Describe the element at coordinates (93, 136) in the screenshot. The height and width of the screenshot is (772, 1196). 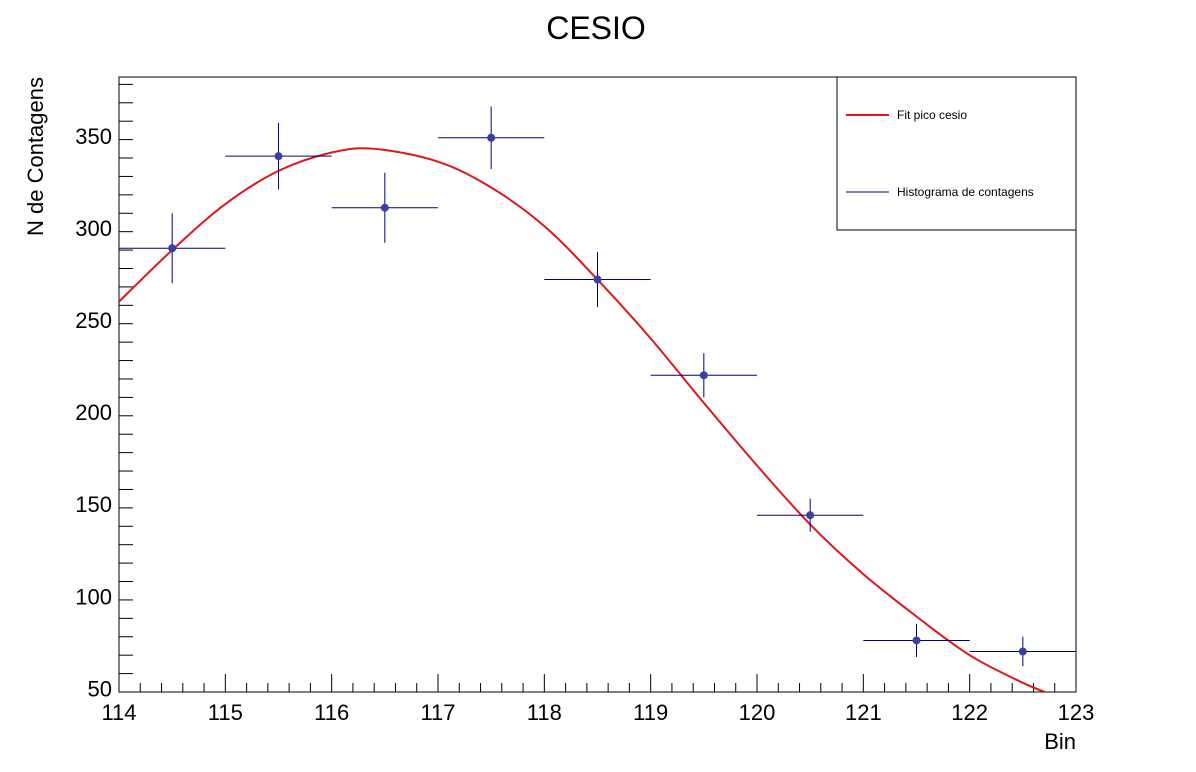
I see `y-tick-label: 350` at that location.